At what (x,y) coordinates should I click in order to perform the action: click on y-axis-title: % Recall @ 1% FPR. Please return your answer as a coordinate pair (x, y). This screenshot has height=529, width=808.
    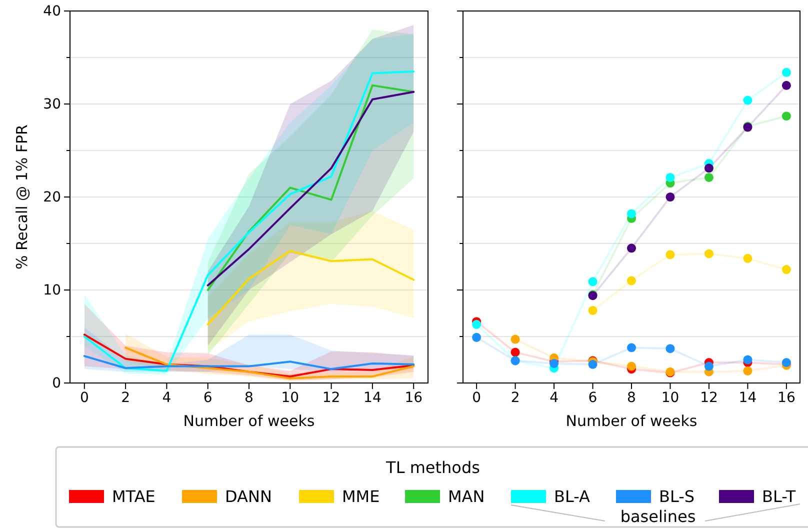
    Looking at the image, I should click on (22, 197).